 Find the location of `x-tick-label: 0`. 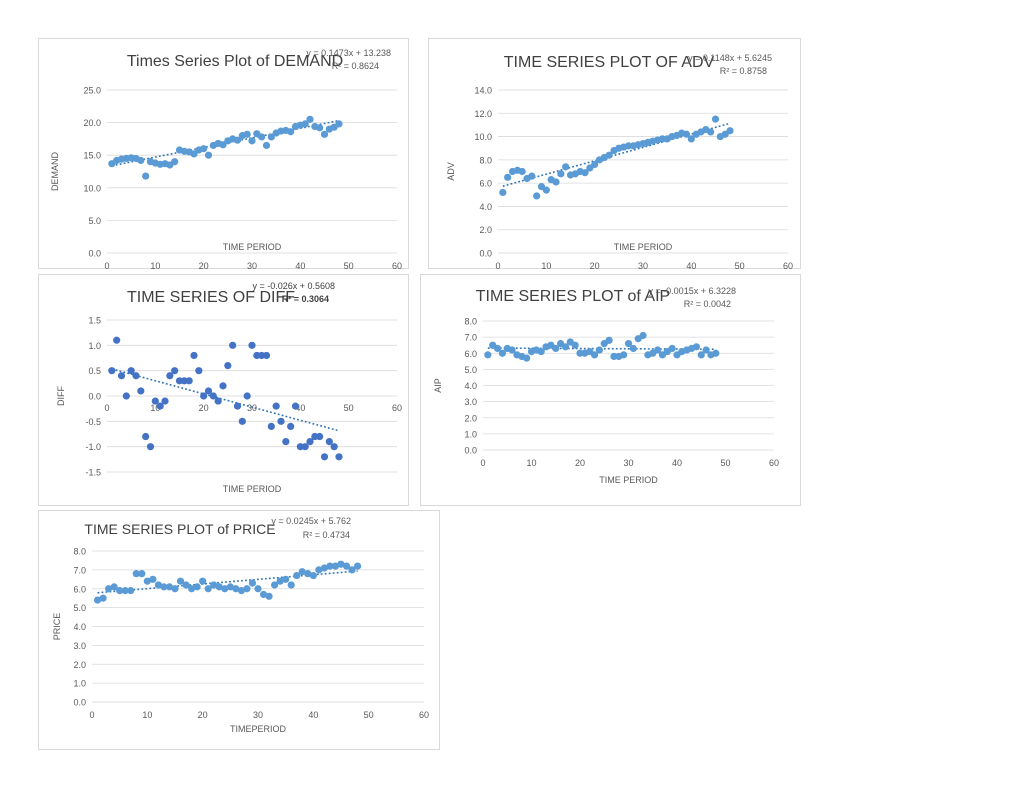

x-tick-label: 0 is located at coordinates (497, 265).